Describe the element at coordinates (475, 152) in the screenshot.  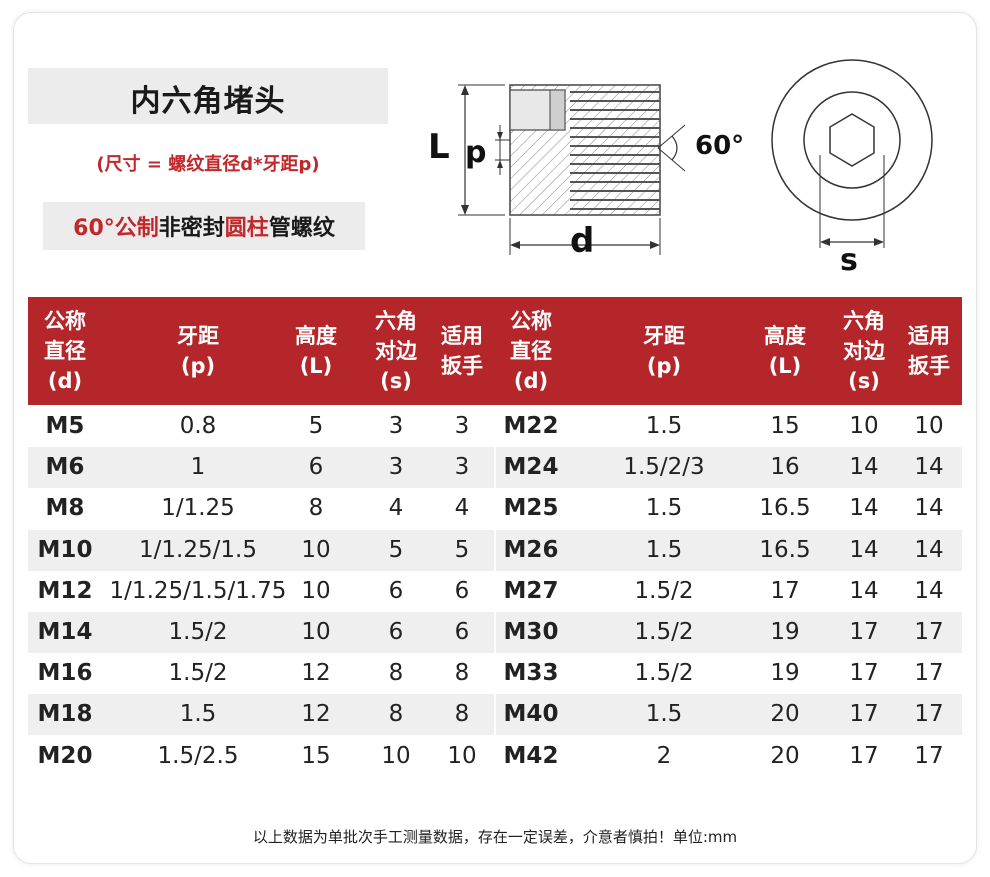
I see `pitch-label: p` at that location.